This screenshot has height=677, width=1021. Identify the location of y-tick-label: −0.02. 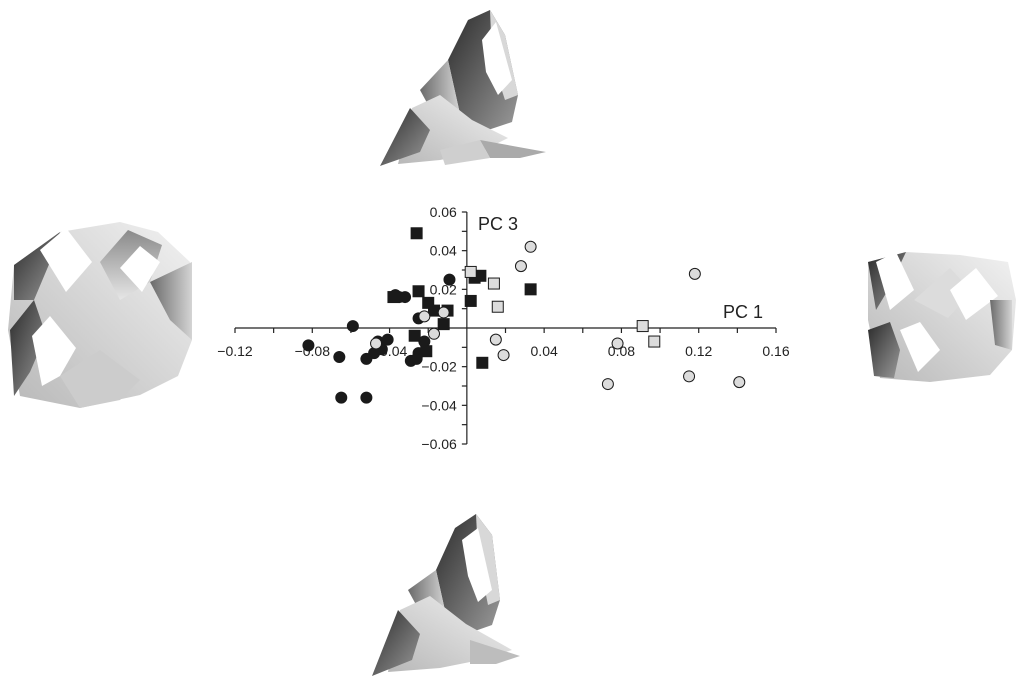
(439, 367).